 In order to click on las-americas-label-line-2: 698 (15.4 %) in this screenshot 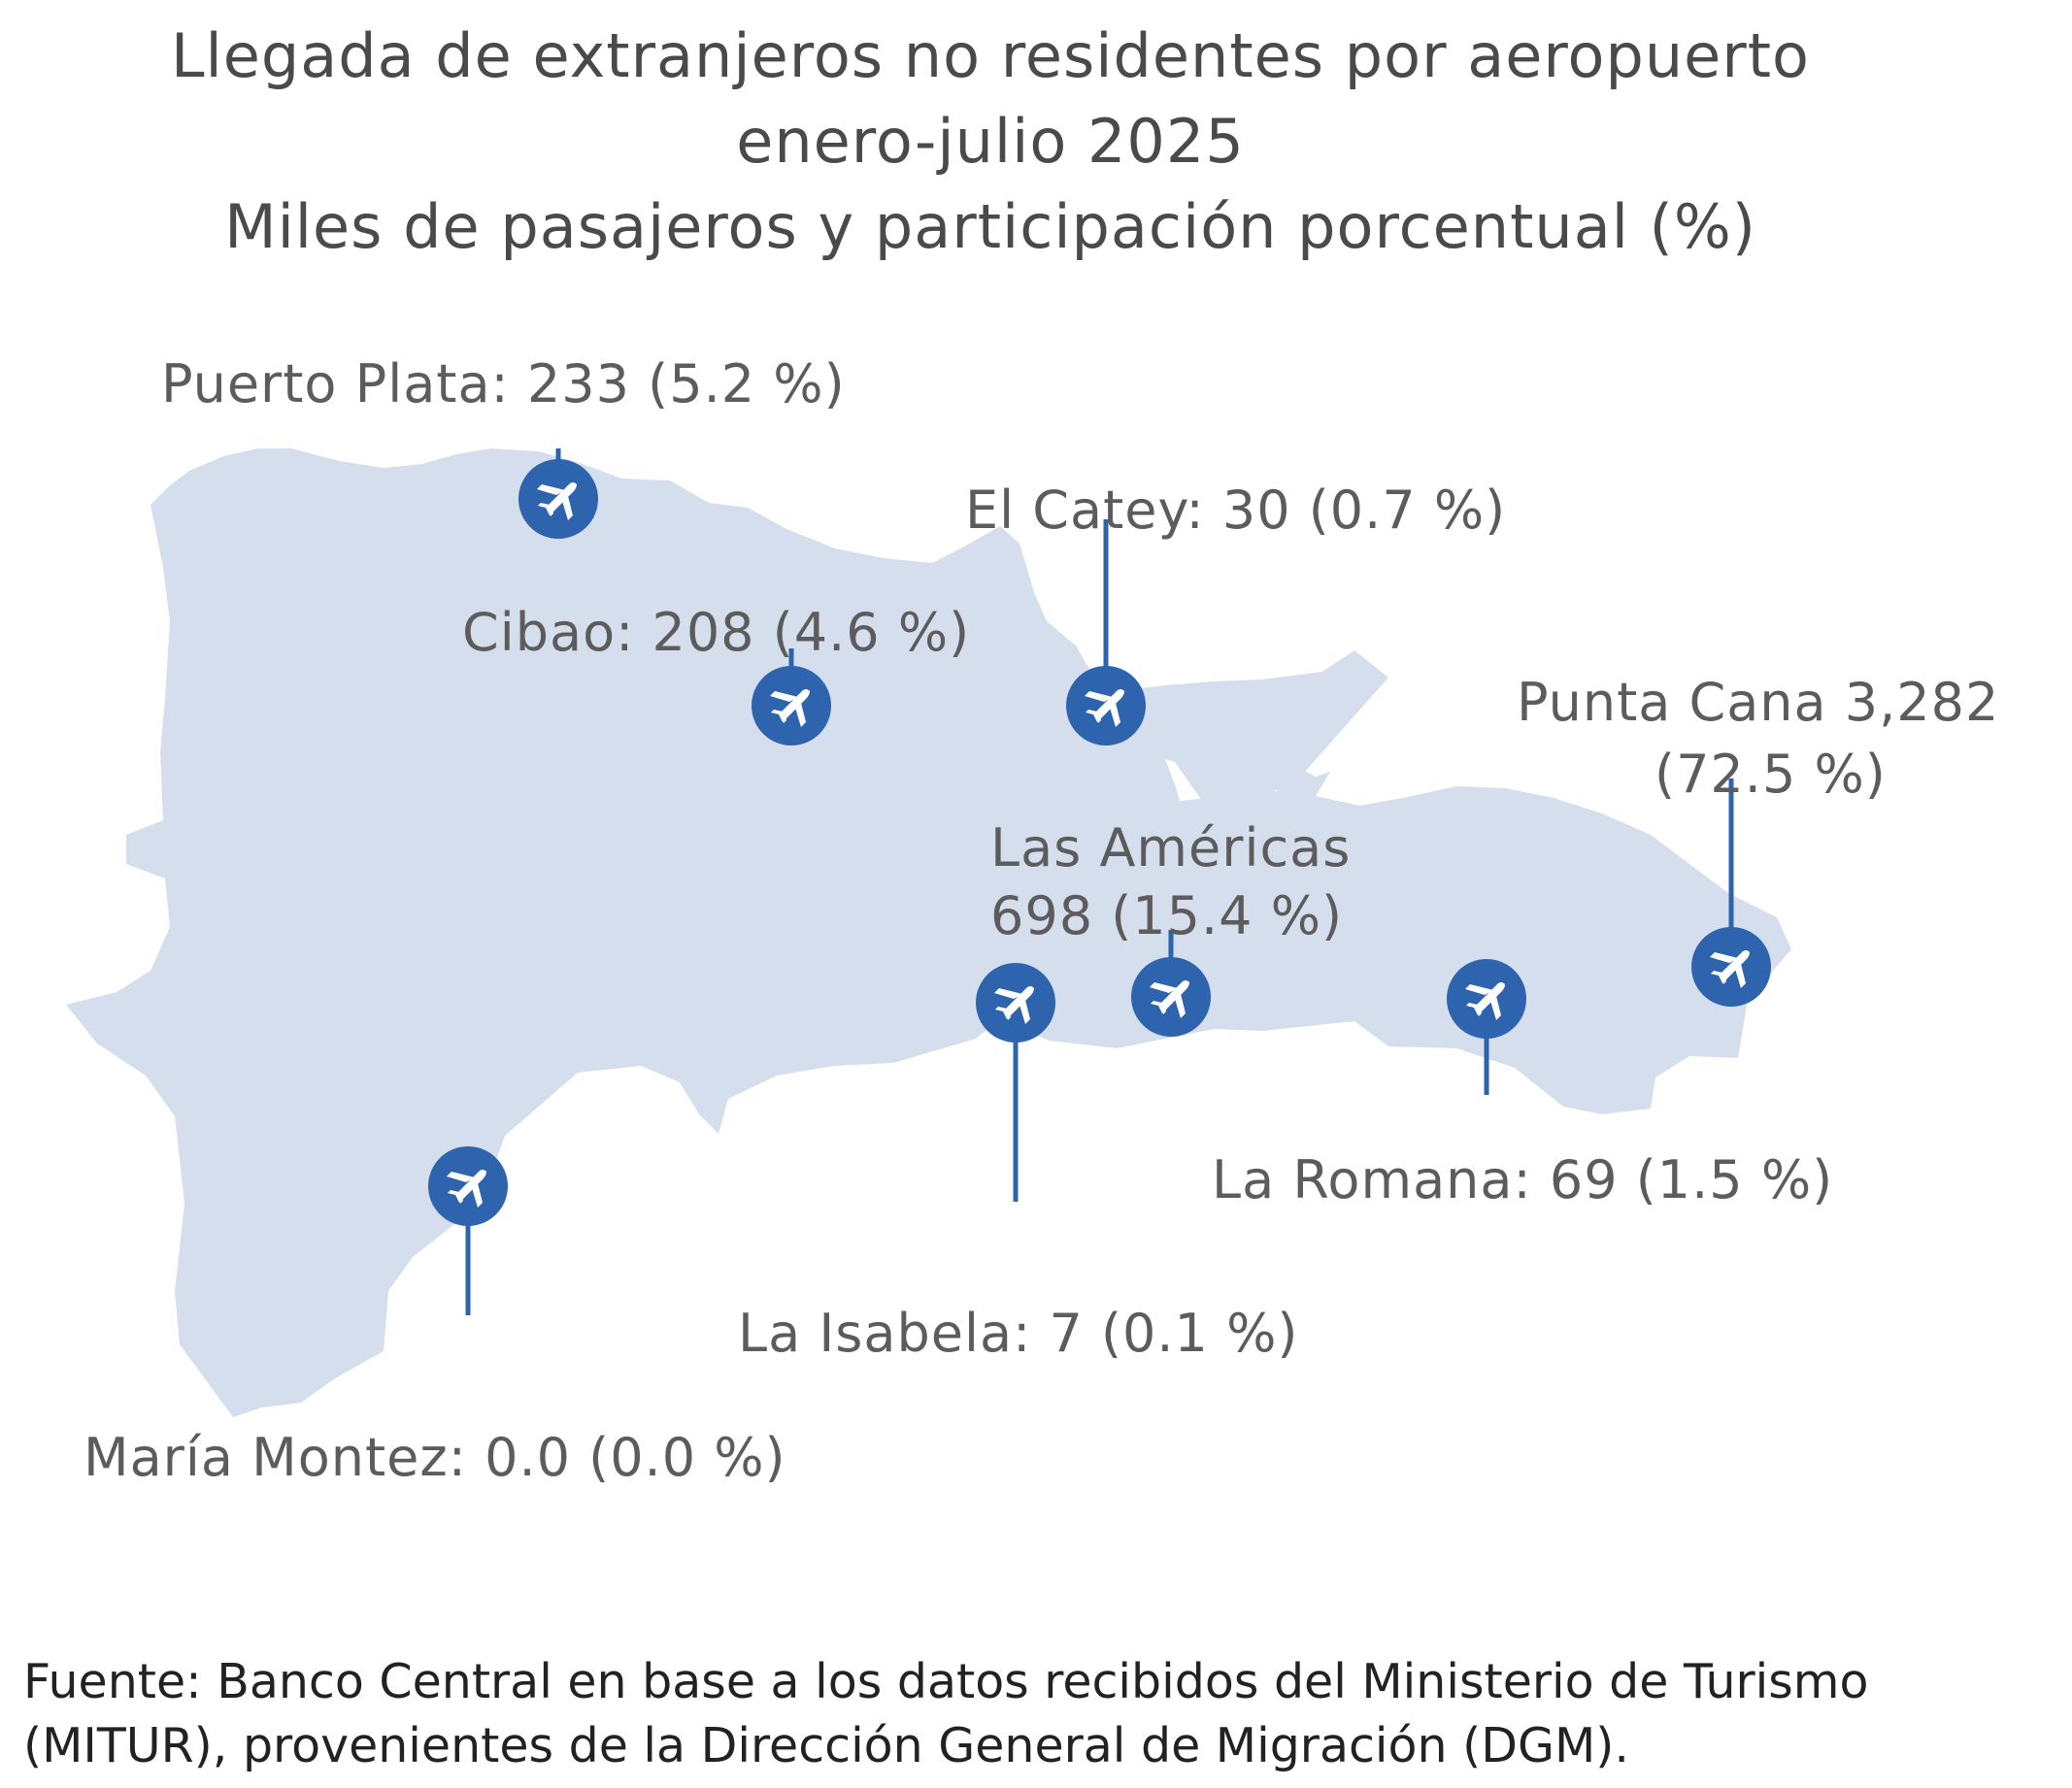, I will do `click(1167, 915)`.